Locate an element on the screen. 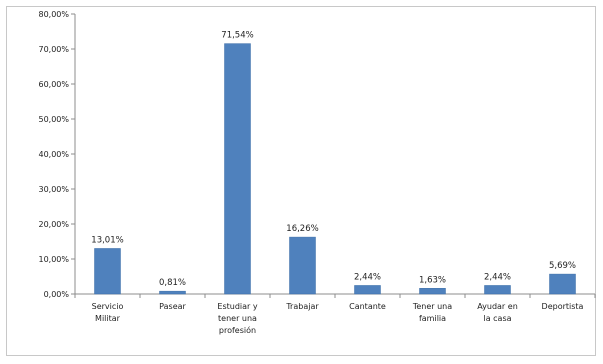 This screenshot has height=364, width=603. data-label: 13,01% is located at coordinates (107, 240).